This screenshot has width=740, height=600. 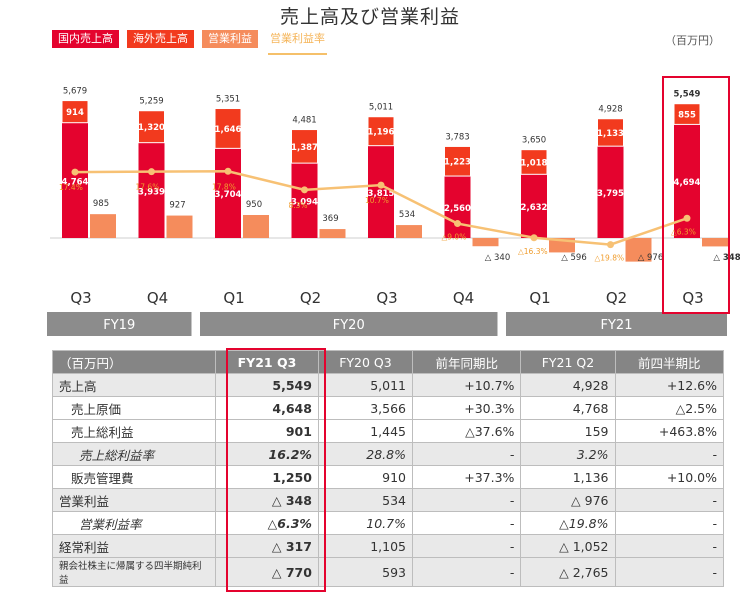 What do you see at coordinates (669, 431) in the screenshot?
I see `cell-qoq: +463.8%` at bounding box center [669, 431].